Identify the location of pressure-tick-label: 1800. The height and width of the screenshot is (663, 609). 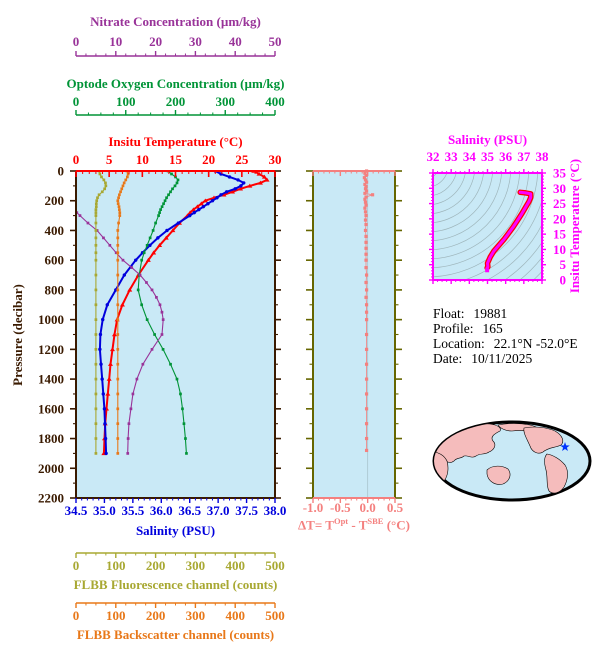
(51, 438).